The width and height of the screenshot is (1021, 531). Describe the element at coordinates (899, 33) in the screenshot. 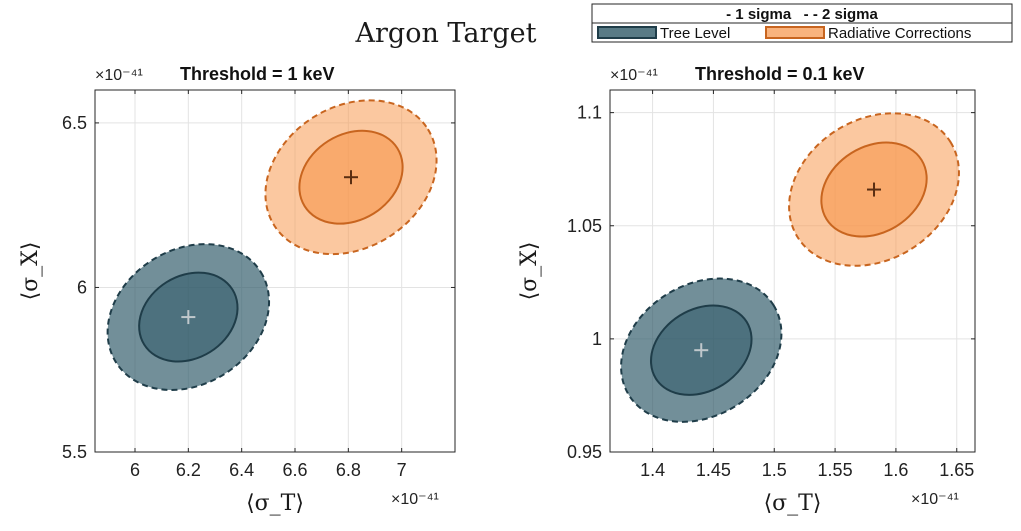

I see `legend-label-rad: Radiative Corrections` at that location.